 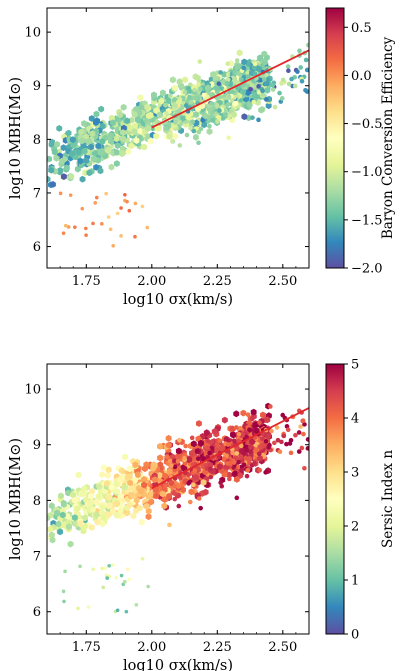 What do you see at coordinates (388, 499) in the screenshot?
I see `colorbar-label: Sersic Index n` at bounding box center [388, 499].